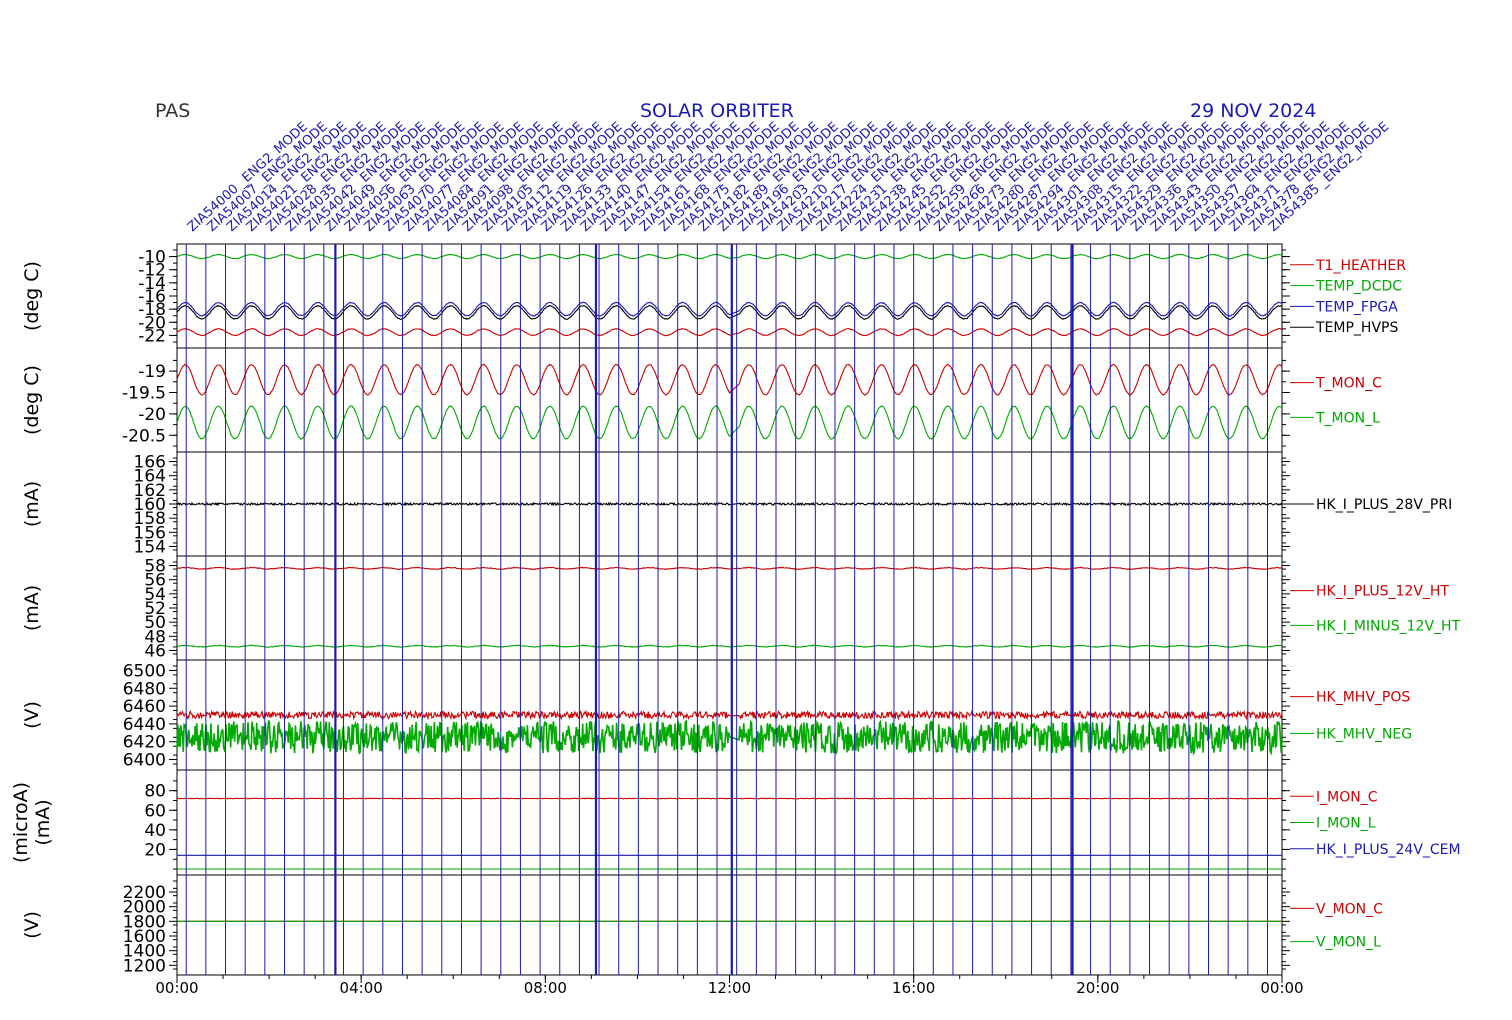  I want to click on y-tick-label: -14, so click(152, 284).